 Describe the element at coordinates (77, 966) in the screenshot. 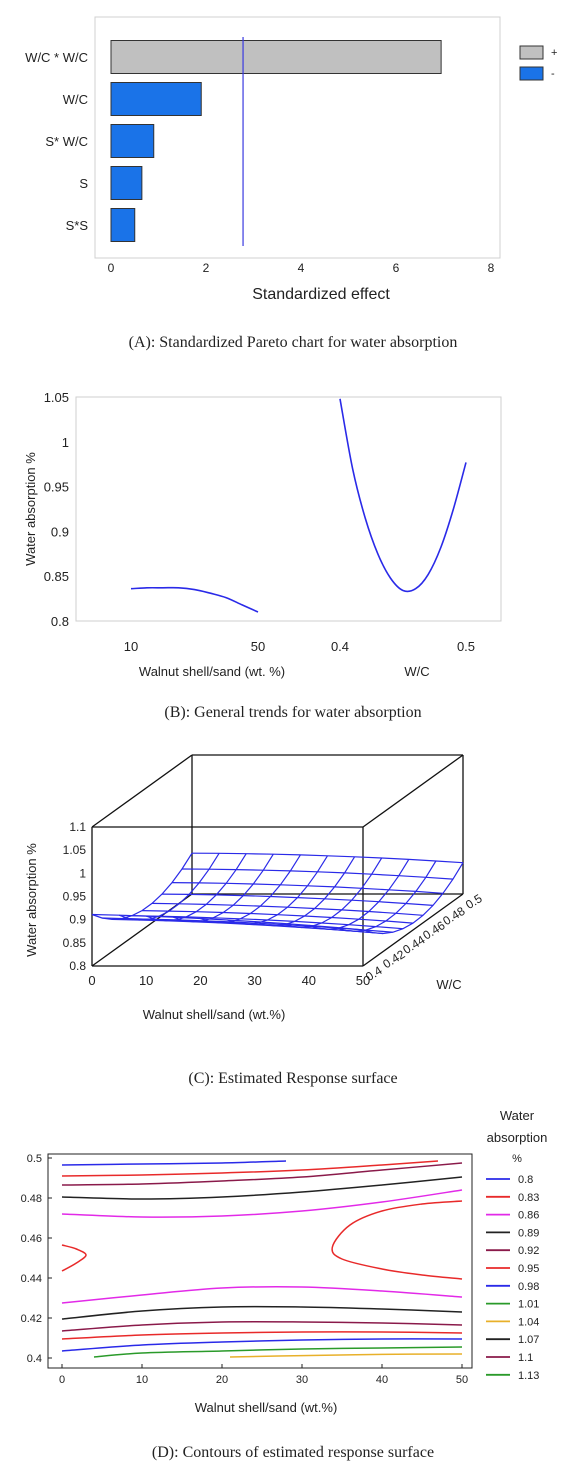

I see `z-tick-label: 0.8` at that location.